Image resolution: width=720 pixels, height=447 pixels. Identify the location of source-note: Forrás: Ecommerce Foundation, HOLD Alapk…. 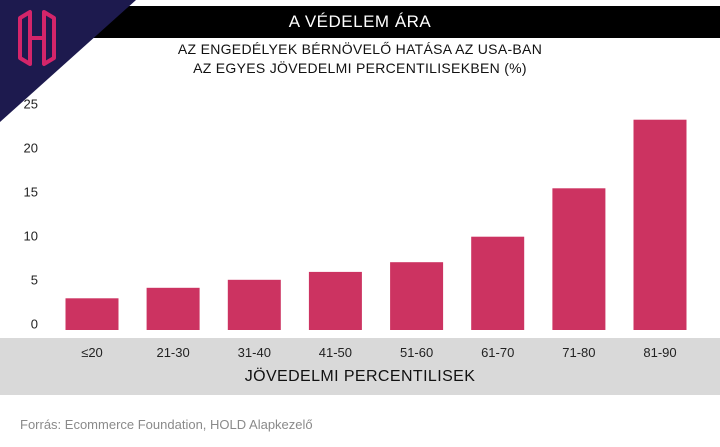
(166, 424).